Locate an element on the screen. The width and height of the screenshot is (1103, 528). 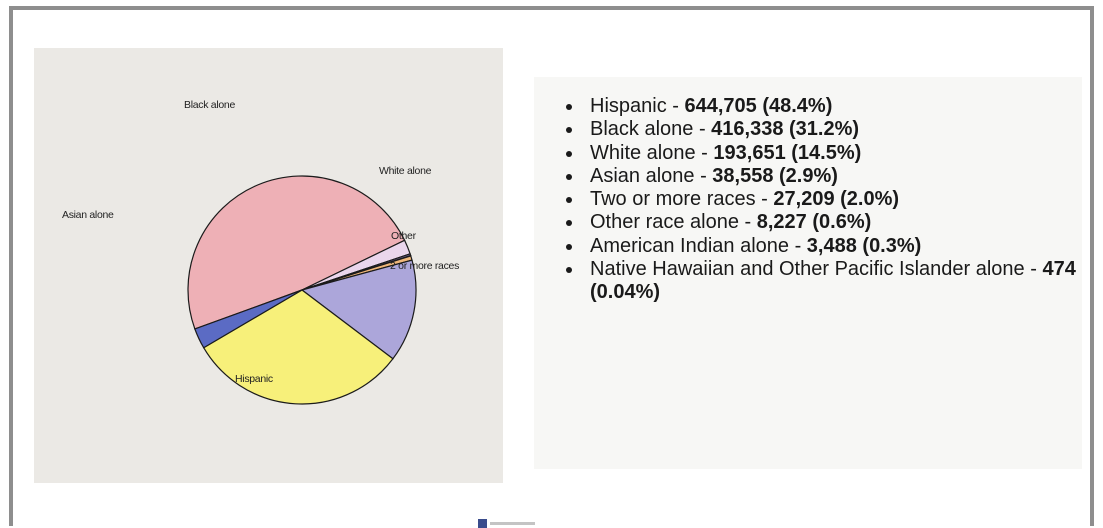
list-item-value: 193,651 (14.5%) is located at coordinates (787, 152).